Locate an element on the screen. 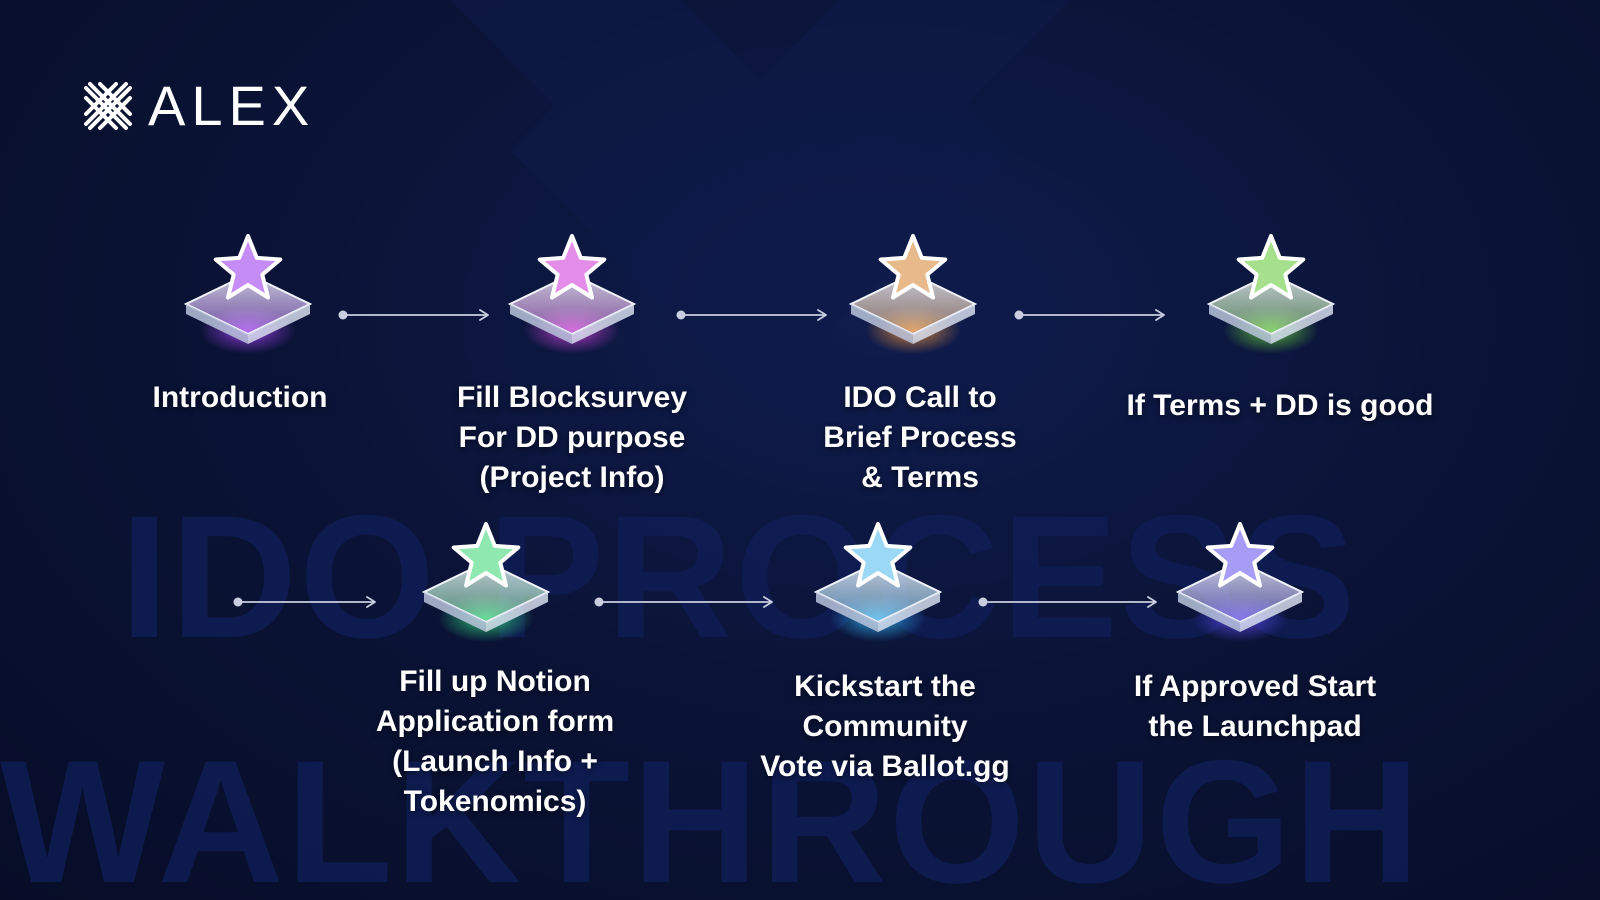  step-4-star-tile-icon is located at coordinates (1271, 294).